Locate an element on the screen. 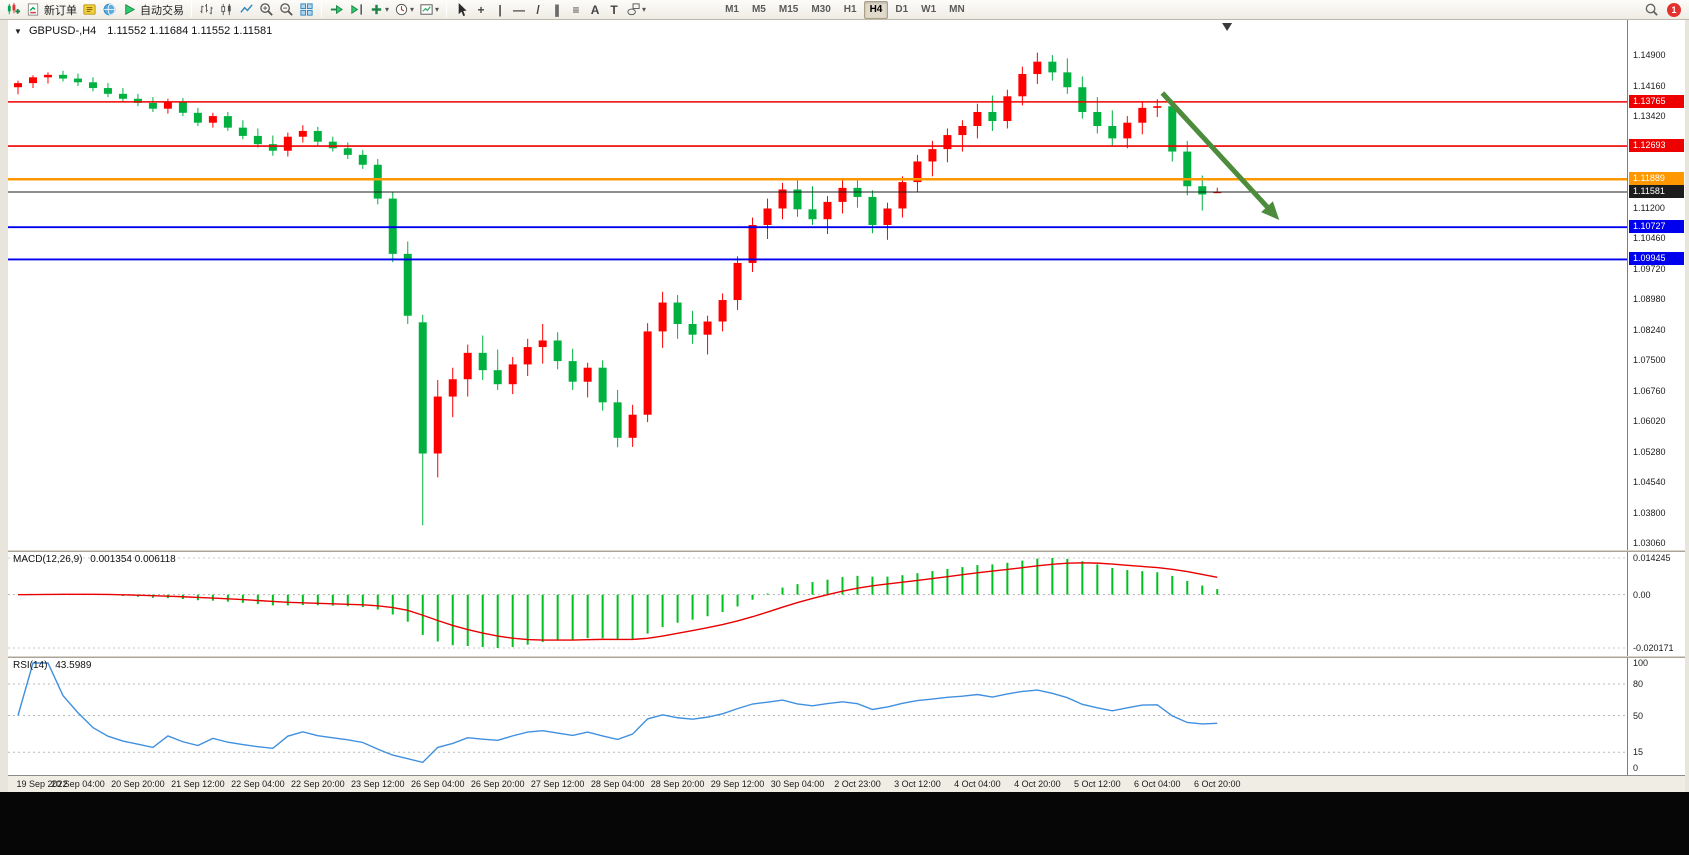 The image size is (1689, 855). crosshair-button: + is located at coordinates (481, 10).